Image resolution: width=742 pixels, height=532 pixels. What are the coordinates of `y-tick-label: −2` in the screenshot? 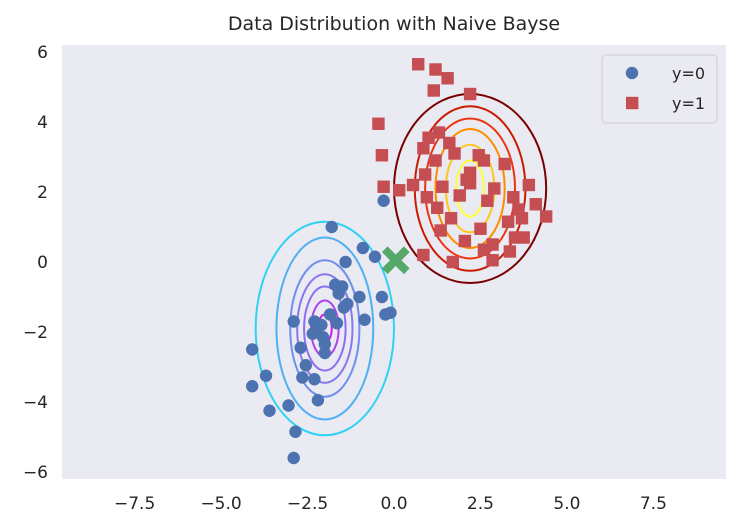 It's located at (35, 333).